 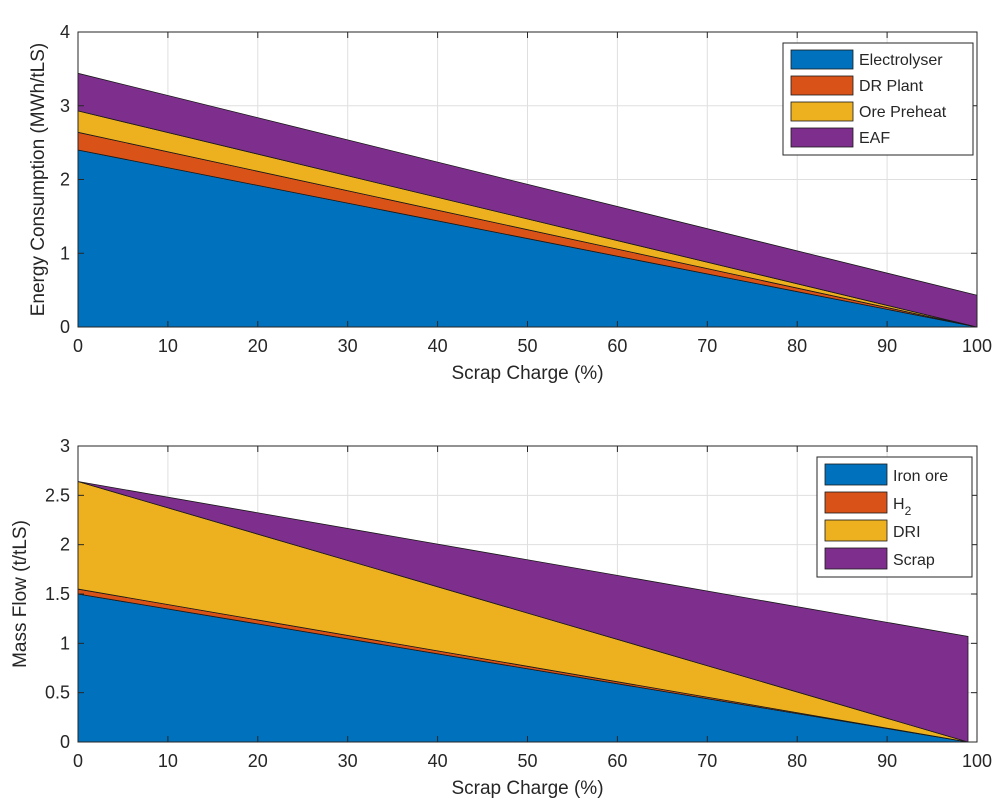 I want to click on y-tick-label: 2.5, so click(x=57, y=495).